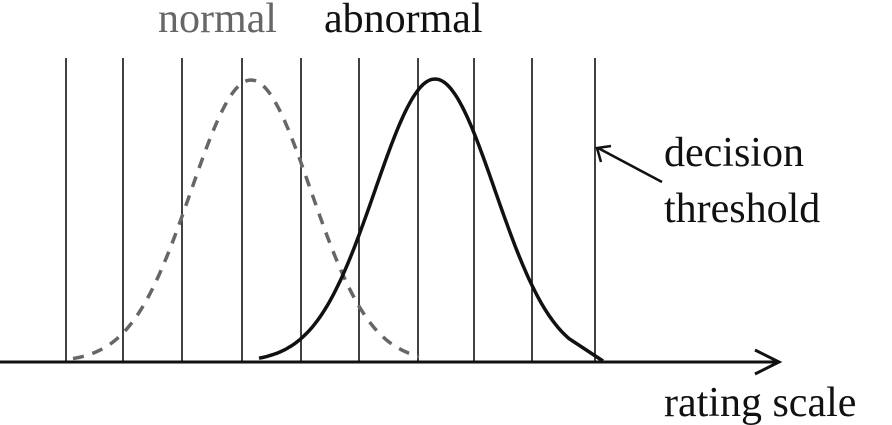 The width and height of the screenshot is (892, 425). Describe the element at coordinates (768, 362) in the screenshot. I see `axis-arrowhead` at that location.